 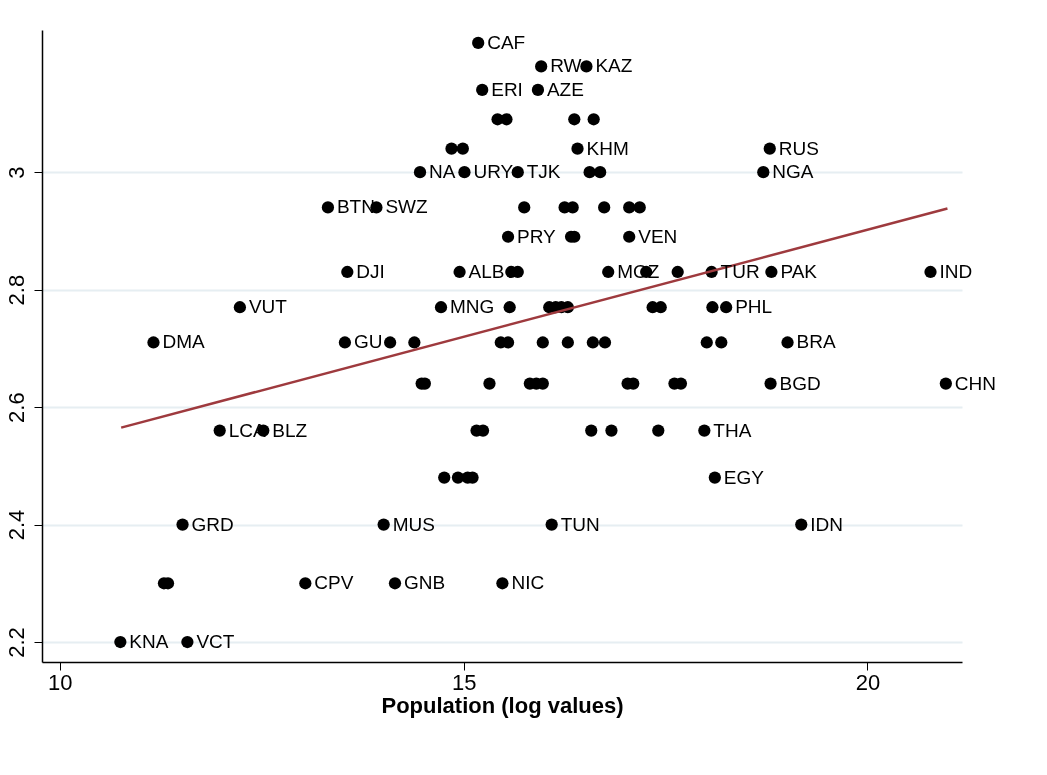 I want to click on annotation: SWZ, so click(x=406, y=207).